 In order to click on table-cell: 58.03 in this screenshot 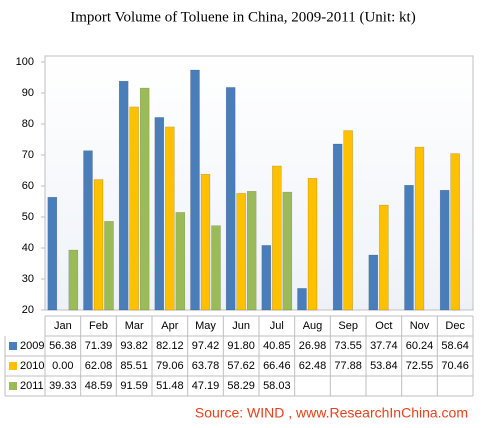, I will do `click(277, 386)`.